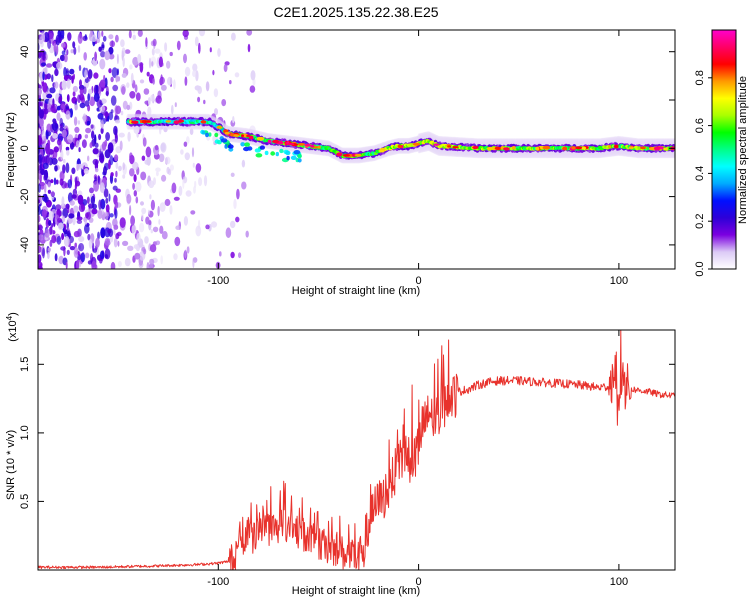 The height and width of the screenshot is (600, 750). What do you see at coordinates (419, 582) in the screenshot?
I see `snr-x-tick-label: 0` at bounding box center [419, 582].